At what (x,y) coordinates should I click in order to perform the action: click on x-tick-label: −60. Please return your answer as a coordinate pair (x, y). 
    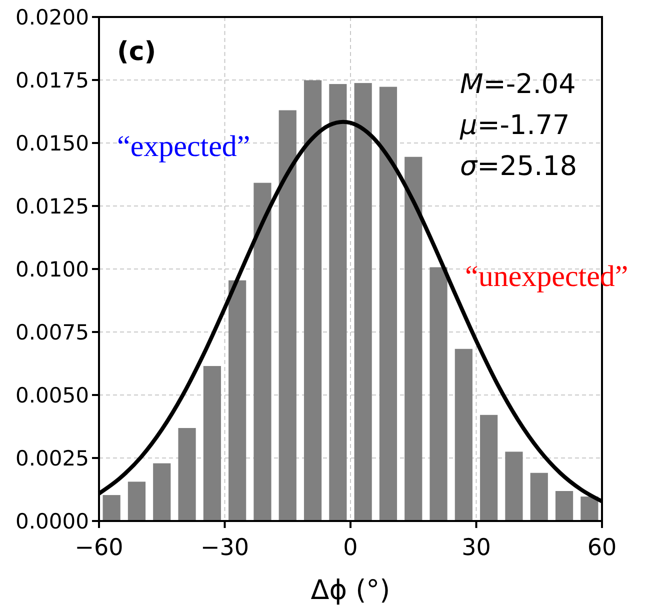
    Looking at the image, I should click on (99, 548).